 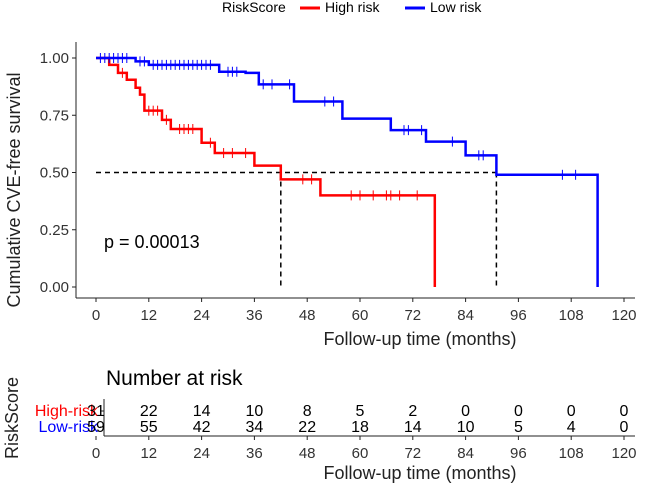 What do you see at coordinates (54, 230) in the screenshot?
I see `y-tick-label: 0.25` at bounding box center [54, 230].